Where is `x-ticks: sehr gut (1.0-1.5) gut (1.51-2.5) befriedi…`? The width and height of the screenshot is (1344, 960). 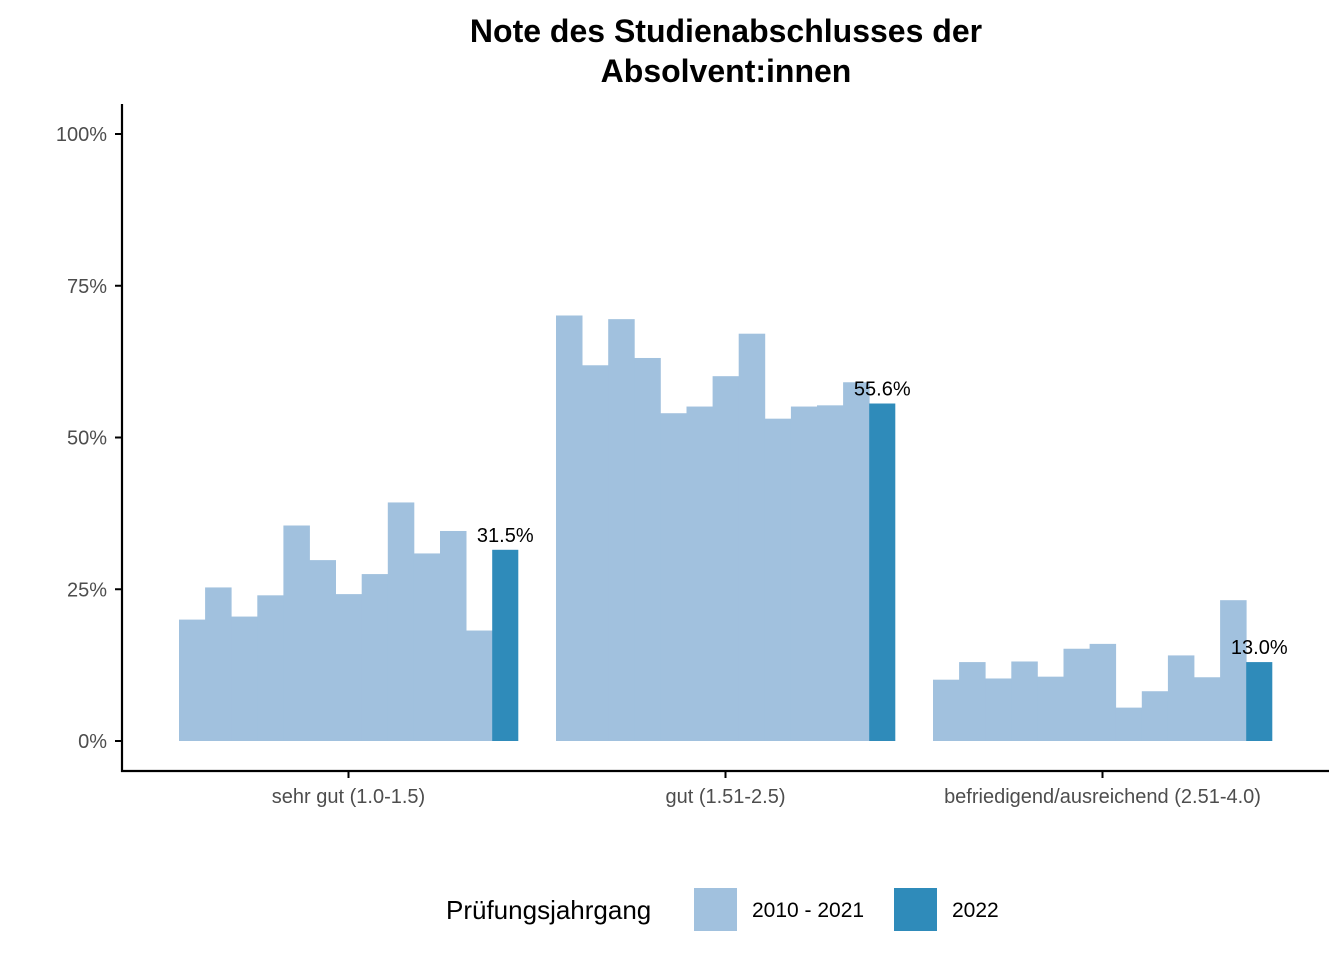 x-ticks: sehr gut (1.0-1.5) gut (1.51-2.5) befriedi… is located at coordinates (766, 789).